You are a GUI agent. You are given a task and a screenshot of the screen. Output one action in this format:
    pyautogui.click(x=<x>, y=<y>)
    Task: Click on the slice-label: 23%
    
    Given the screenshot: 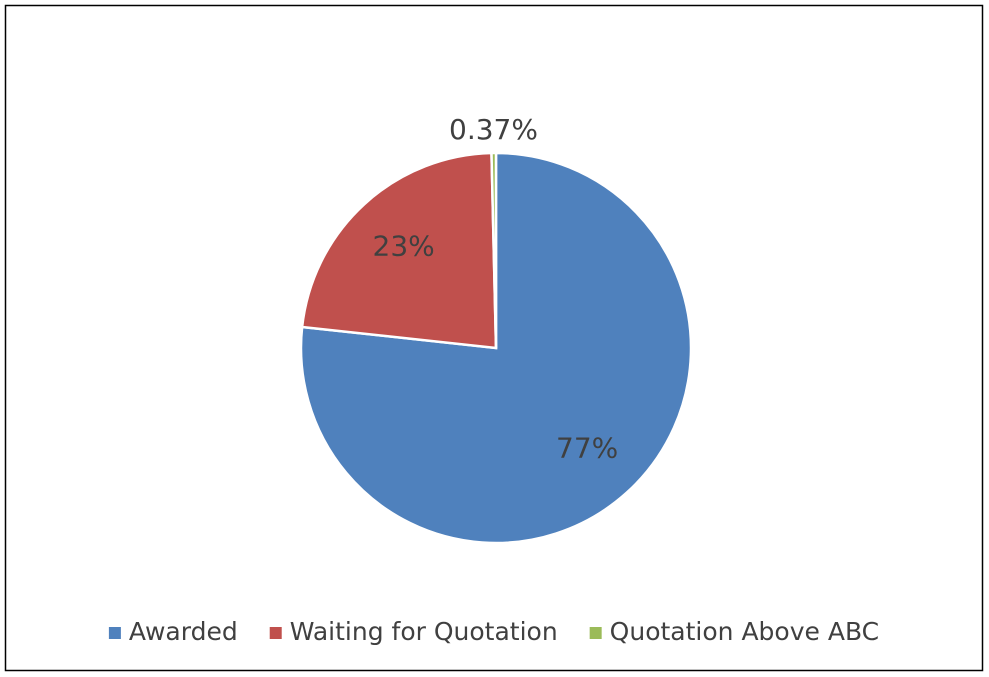 What is the action you would take?
    pyautogui.click(x=404, y=245)
    